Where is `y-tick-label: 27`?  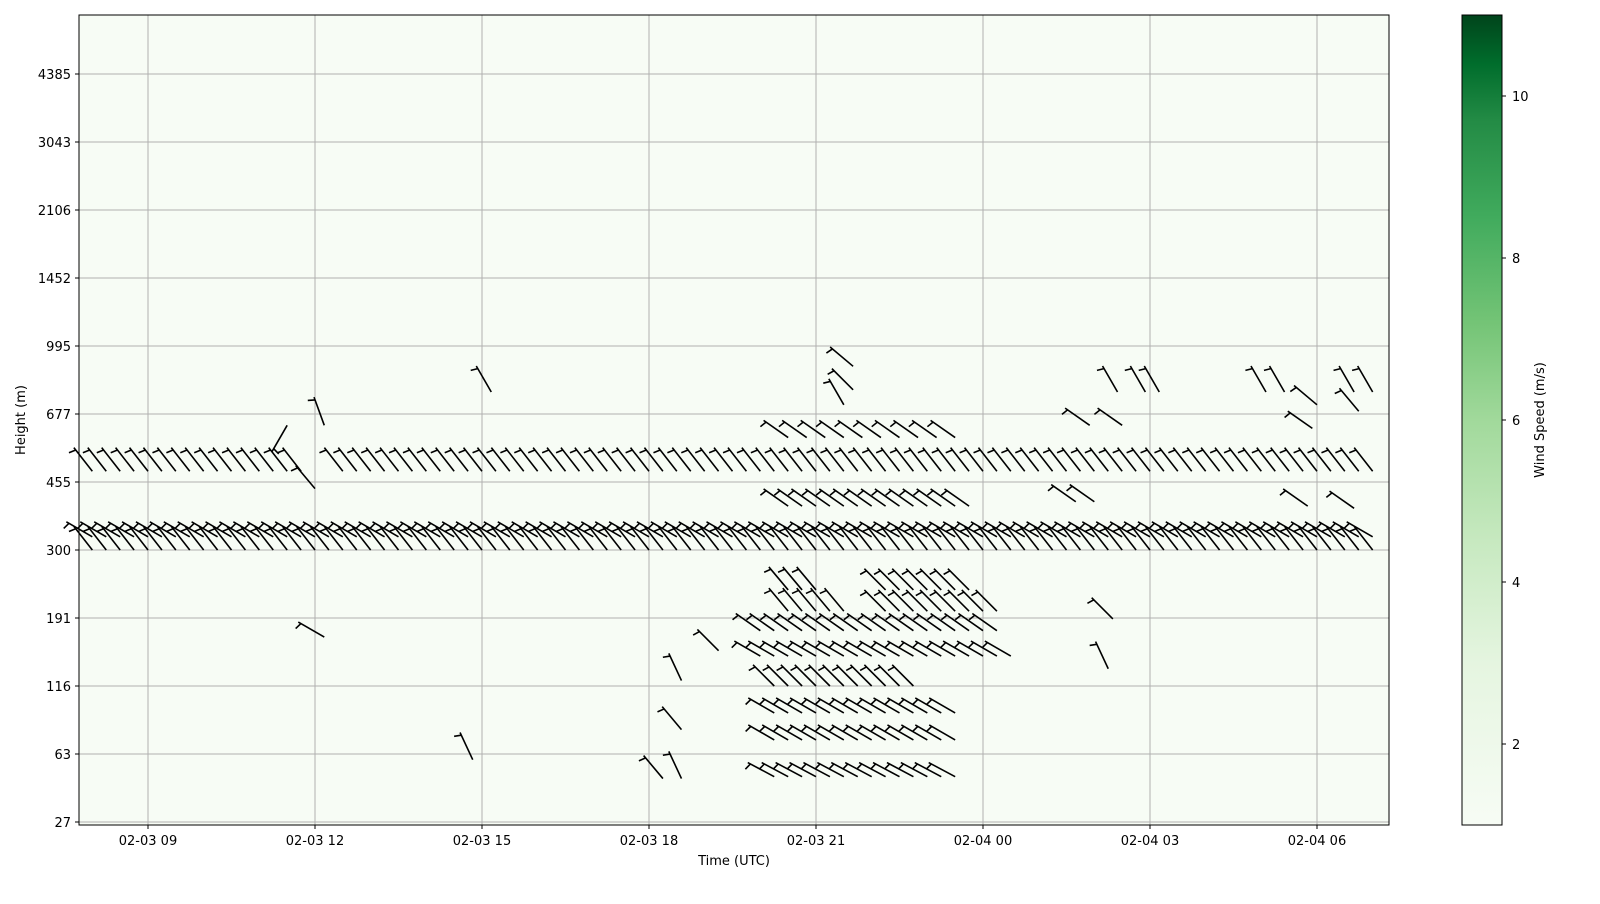
y-tick-label: 27 is located at coordinates (62, 823).